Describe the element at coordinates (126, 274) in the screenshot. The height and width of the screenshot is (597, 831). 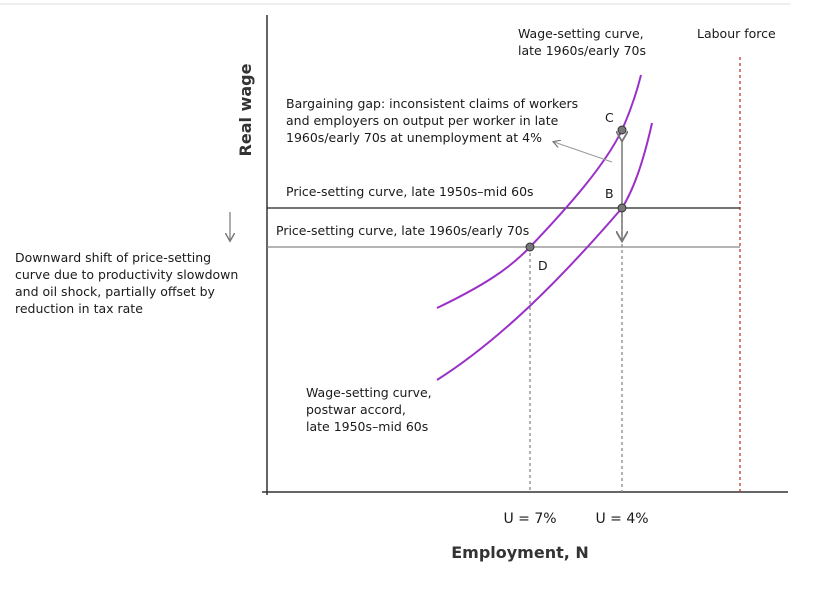
I see `label-line: curve due to productivity slowdown` at that location.